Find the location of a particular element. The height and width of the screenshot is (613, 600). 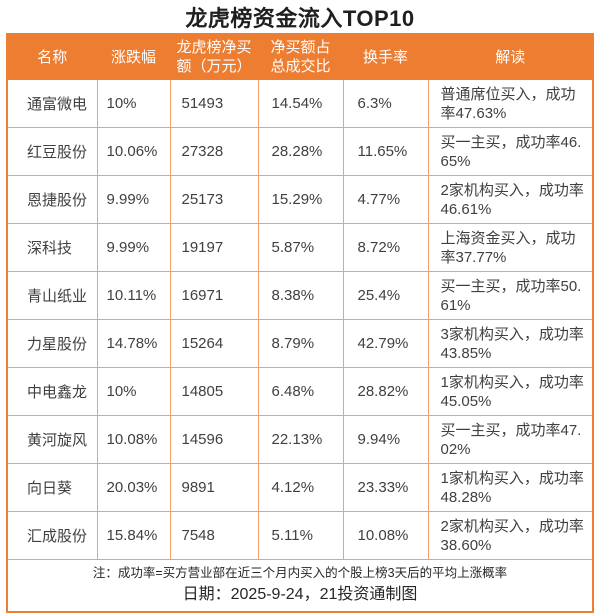

net-buy-wan: 9891 is located at coordinates (214, 487).